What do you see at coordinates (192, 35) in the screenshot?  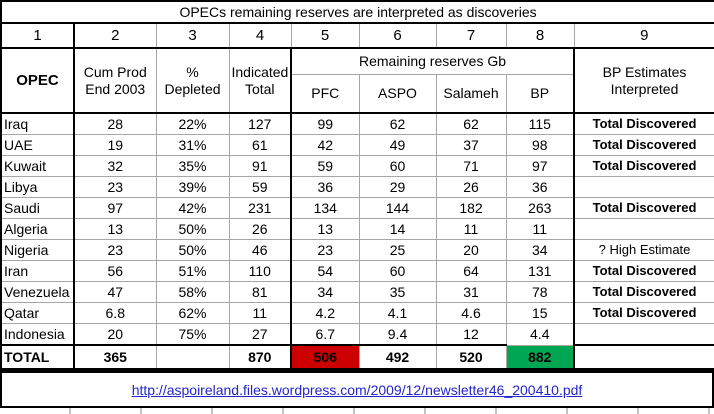 I see `col-number-3: 3` at bounding box center [192, 35].